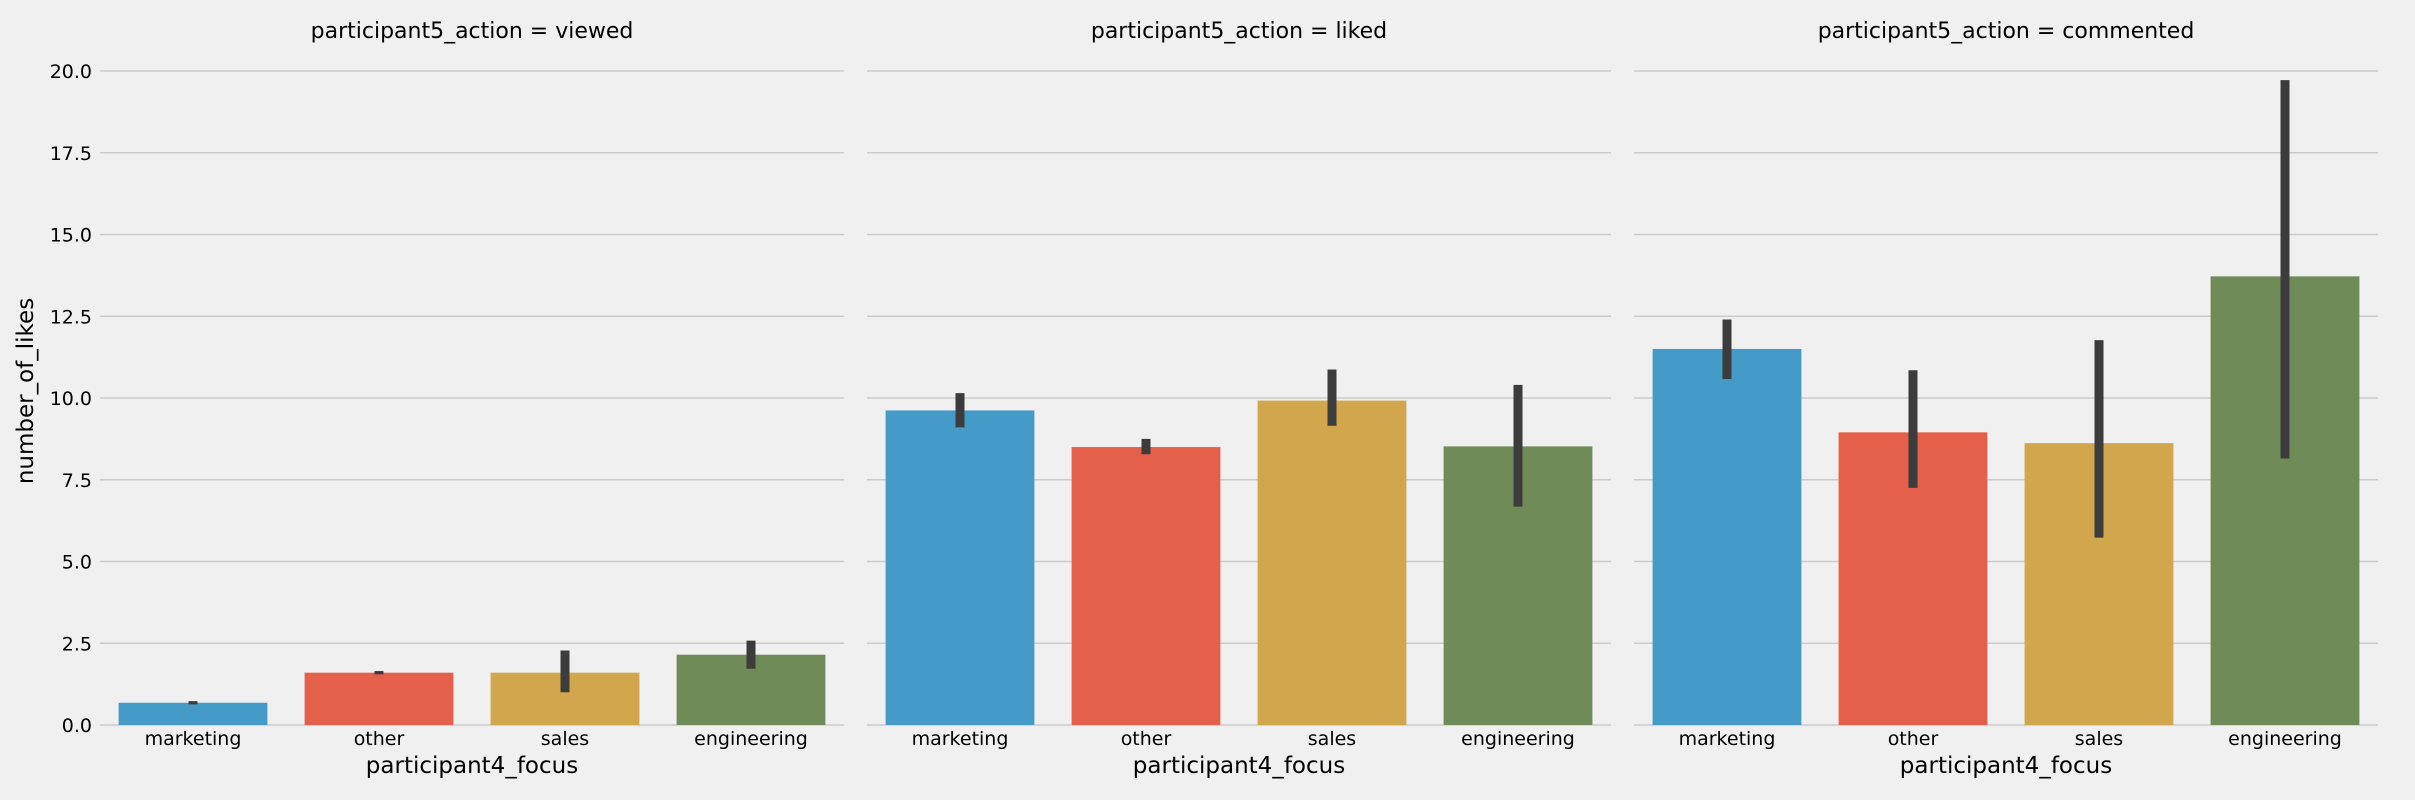 This screenshot has height=800, width=2415. Describe the element at coordinates (77, 726) in the screenshot. I see `y-tick-label: 0.0` at that location.